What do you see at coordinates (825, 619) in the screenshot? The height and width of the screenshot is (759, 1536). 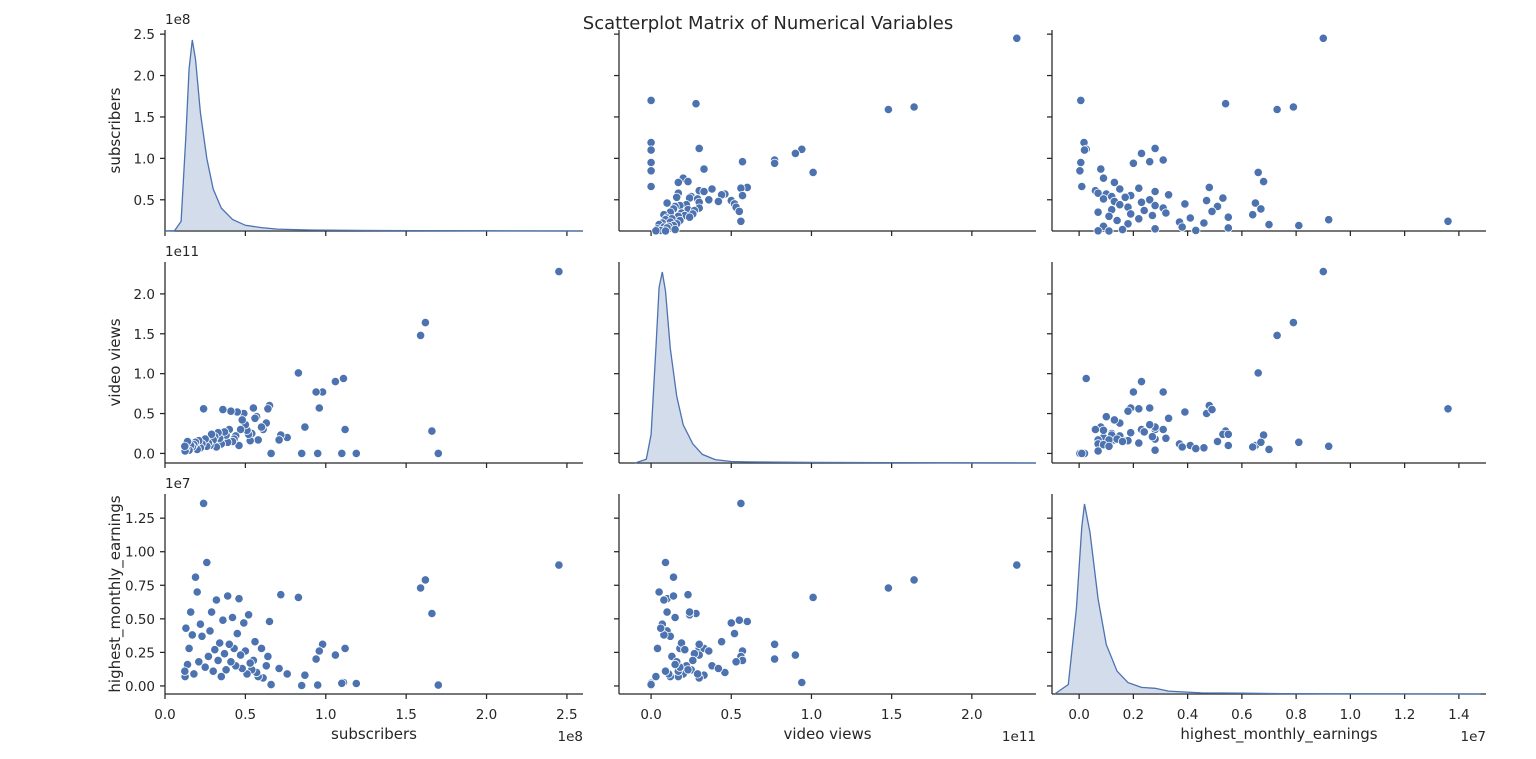 I see `panel-highest-monthly-earnings-vs-video-views: 0.0 0.5 1.0 1.5 2.0 1e11` at bounding box center [825, 619].